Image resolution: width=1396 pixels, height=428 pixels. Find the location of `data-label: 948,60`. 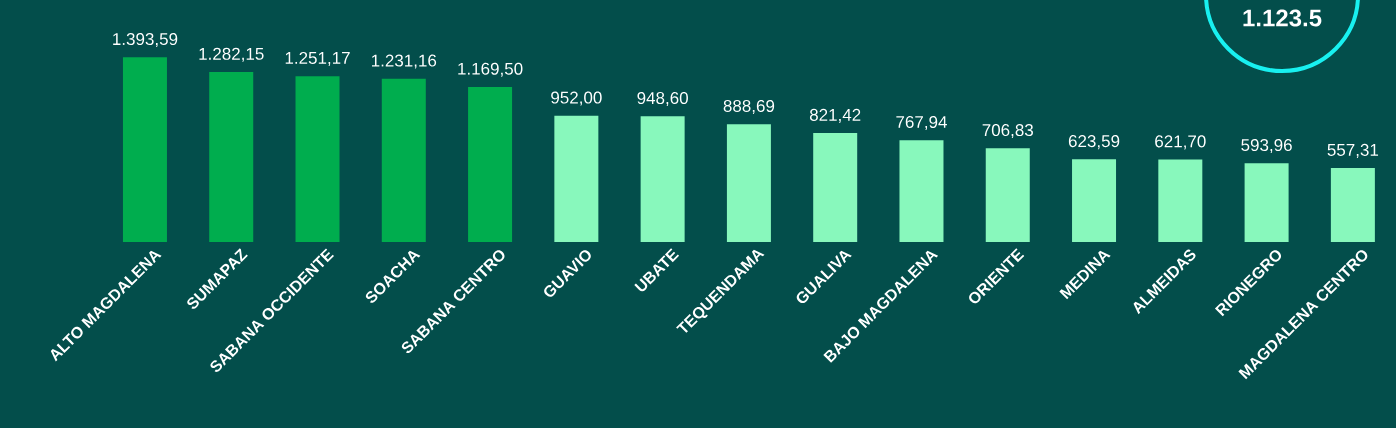

data-label: 948,60 is located at coordinates (662, 99).